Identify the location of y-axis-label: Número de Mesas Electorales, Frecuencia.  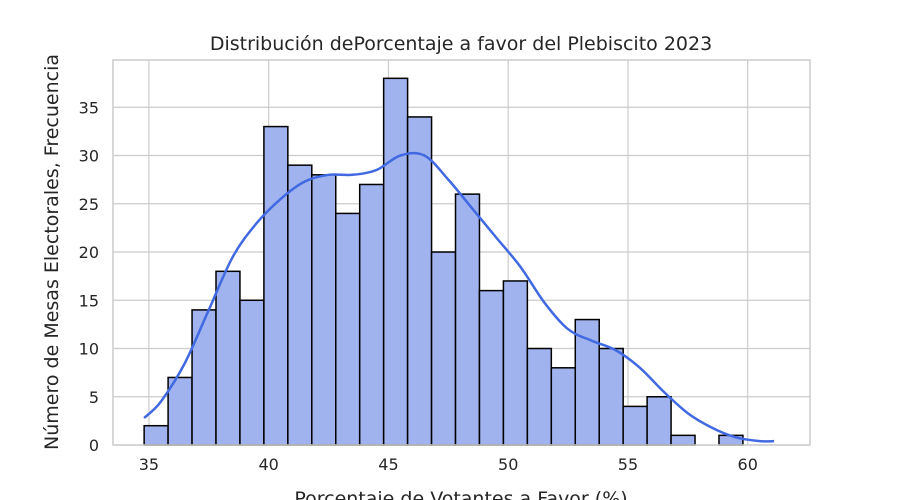
(52, 252).